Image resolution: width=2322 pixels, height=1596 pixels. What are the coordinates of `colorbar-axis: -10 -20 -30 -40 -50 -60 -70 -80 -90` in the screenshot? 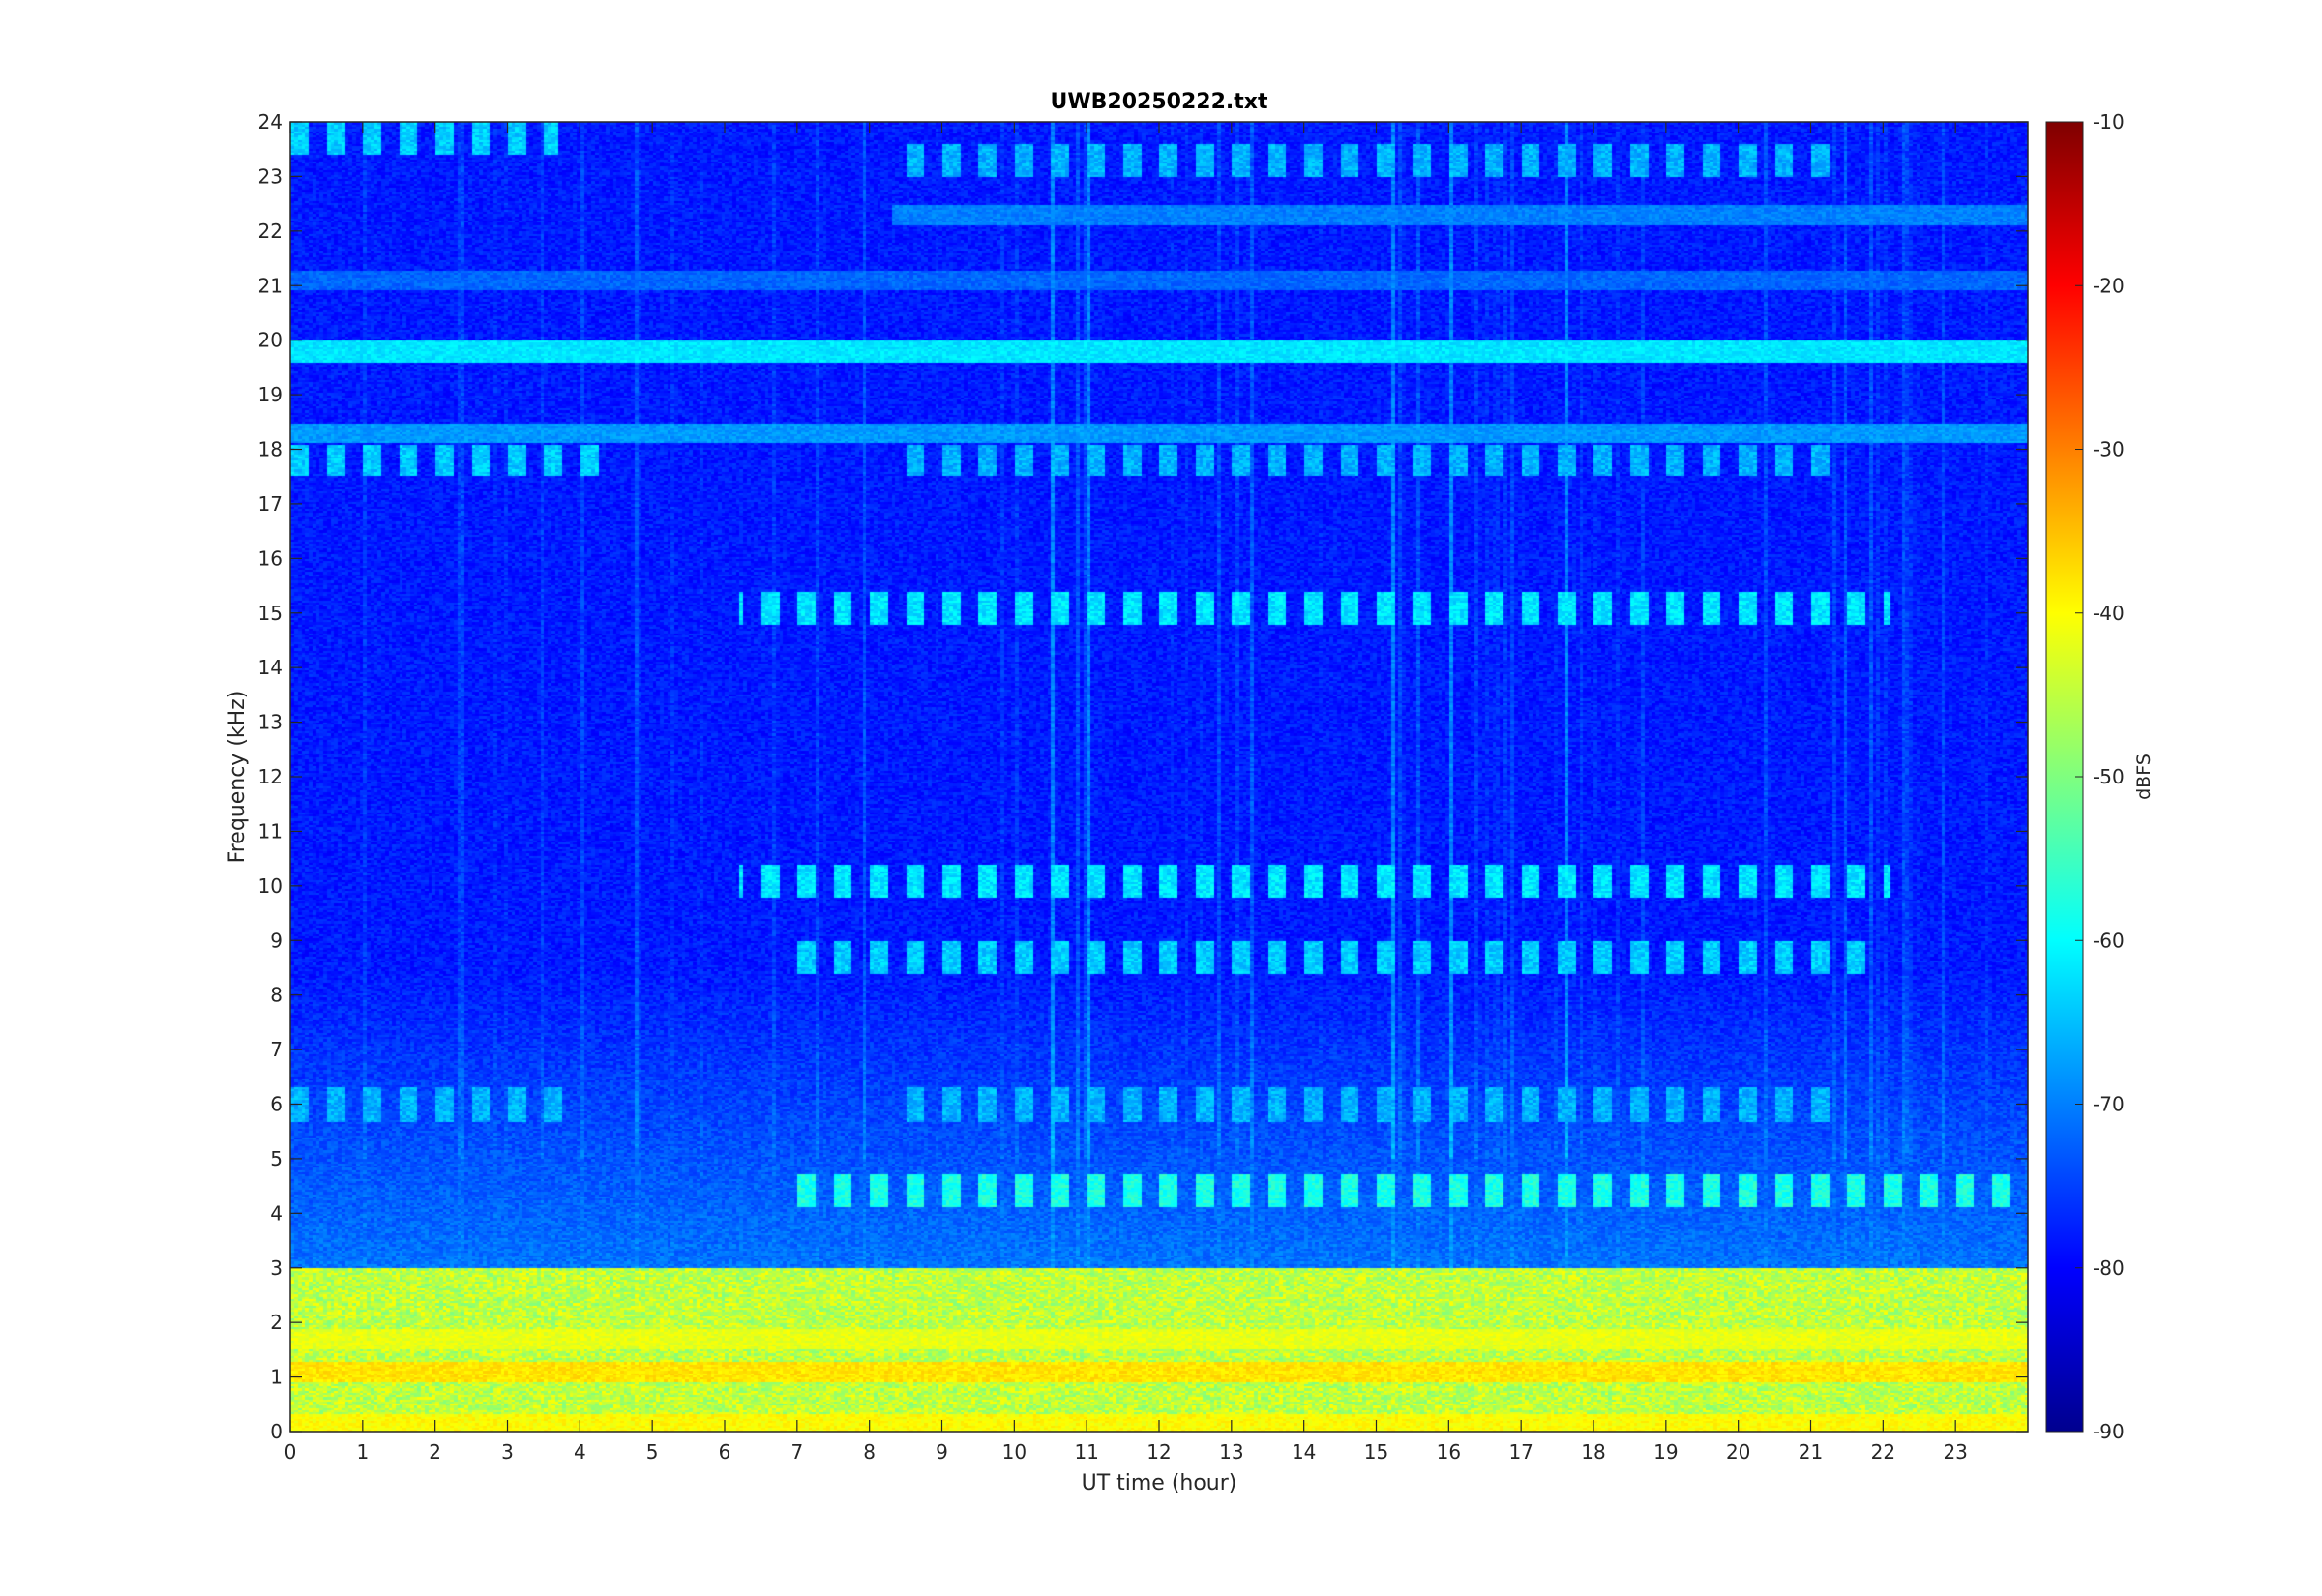 It's located at (2100, 776).